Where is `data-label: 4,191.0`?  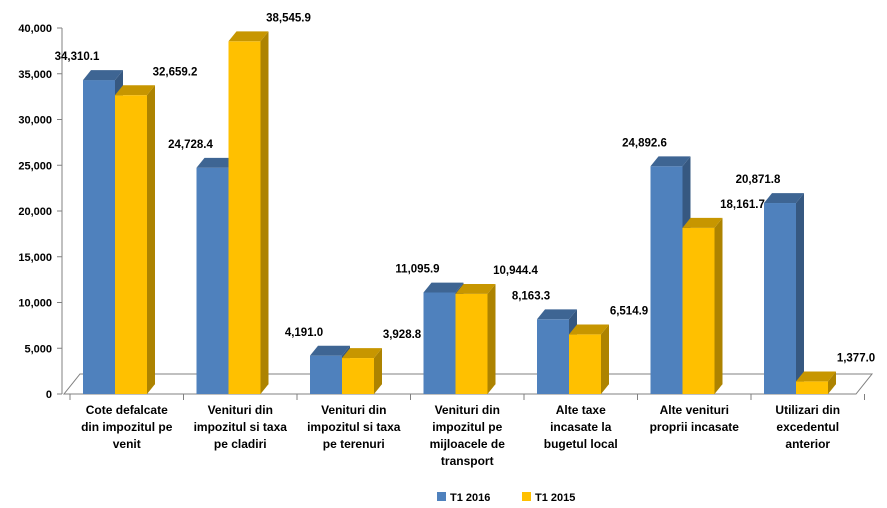 data-label: 4,191.0 is located at coordinates (304, 333).